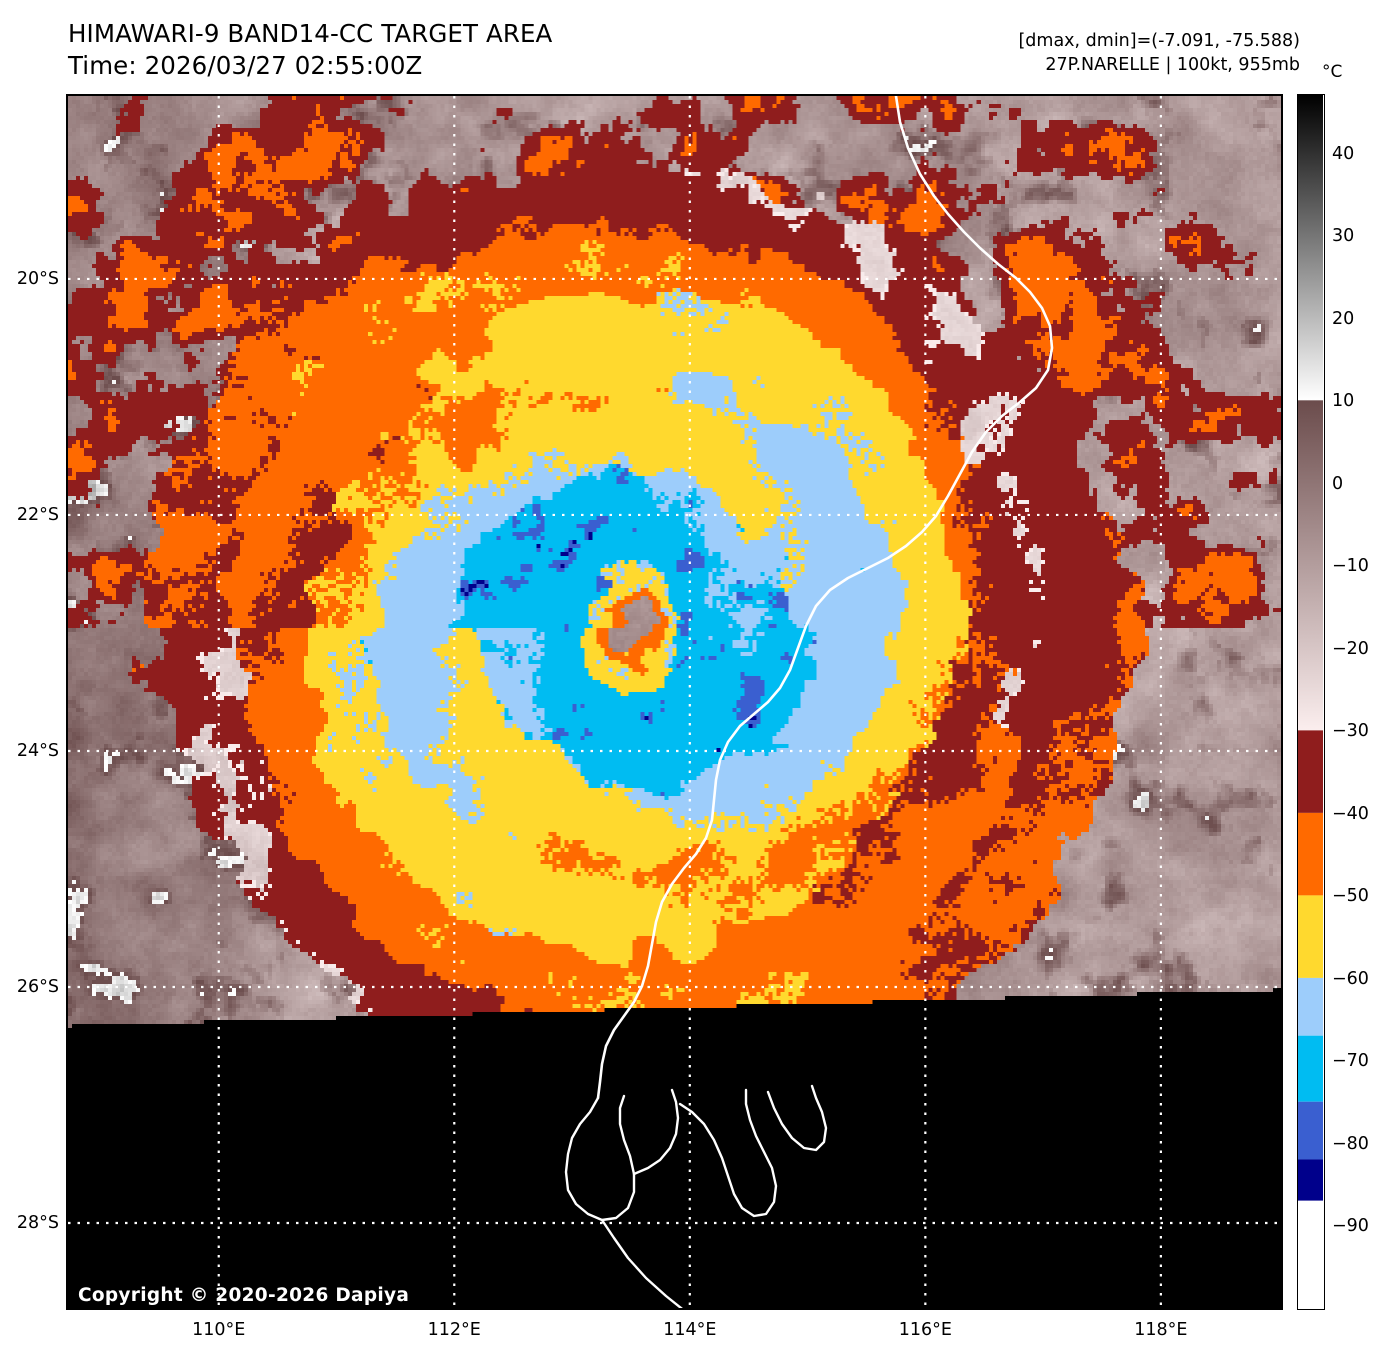 Image resolution: width=1388 pixels, height=1359 pixels. I want to click on colorbar-tick-12: −80, so click(1350, 1143).